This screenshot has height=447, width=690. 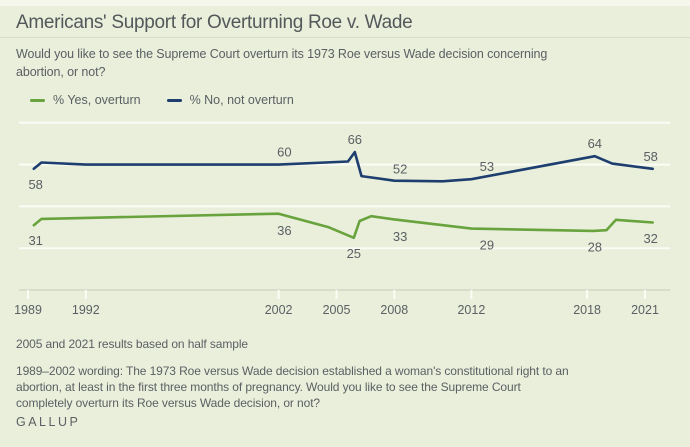 What do you see at coordinates (650, 238) in the screenshot?
I see `data-label: 32` at bounding box center [650, 238].